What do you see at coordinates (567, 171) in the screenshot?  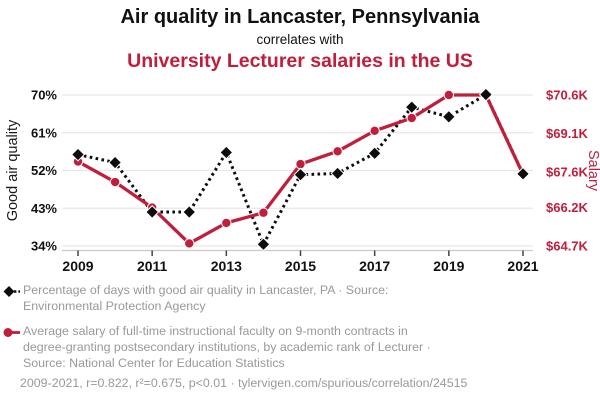 I see `y-tick-label-right: $67.6K` at bounding box center [567, 171].